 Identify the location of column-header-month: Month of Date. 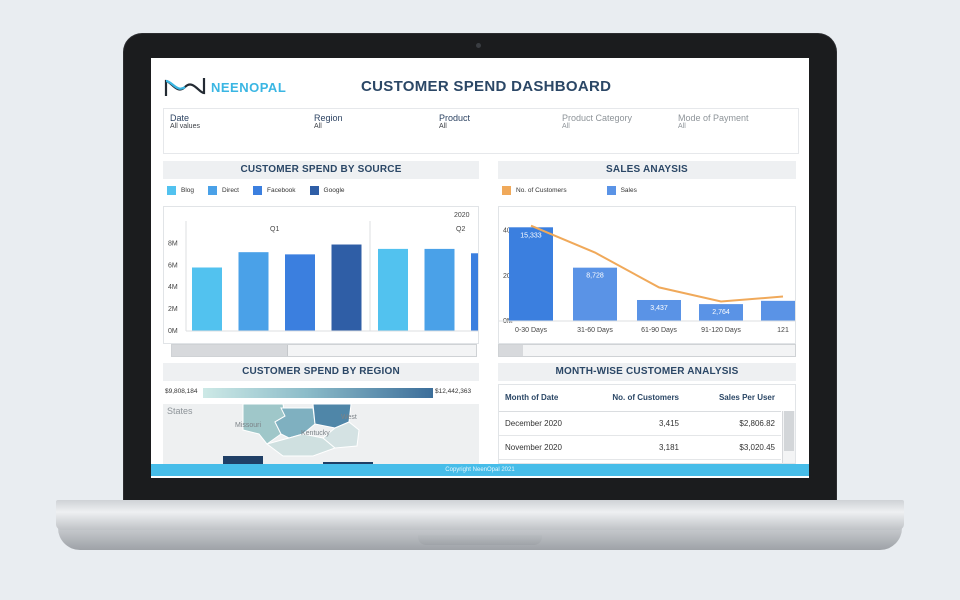
(542, 398).